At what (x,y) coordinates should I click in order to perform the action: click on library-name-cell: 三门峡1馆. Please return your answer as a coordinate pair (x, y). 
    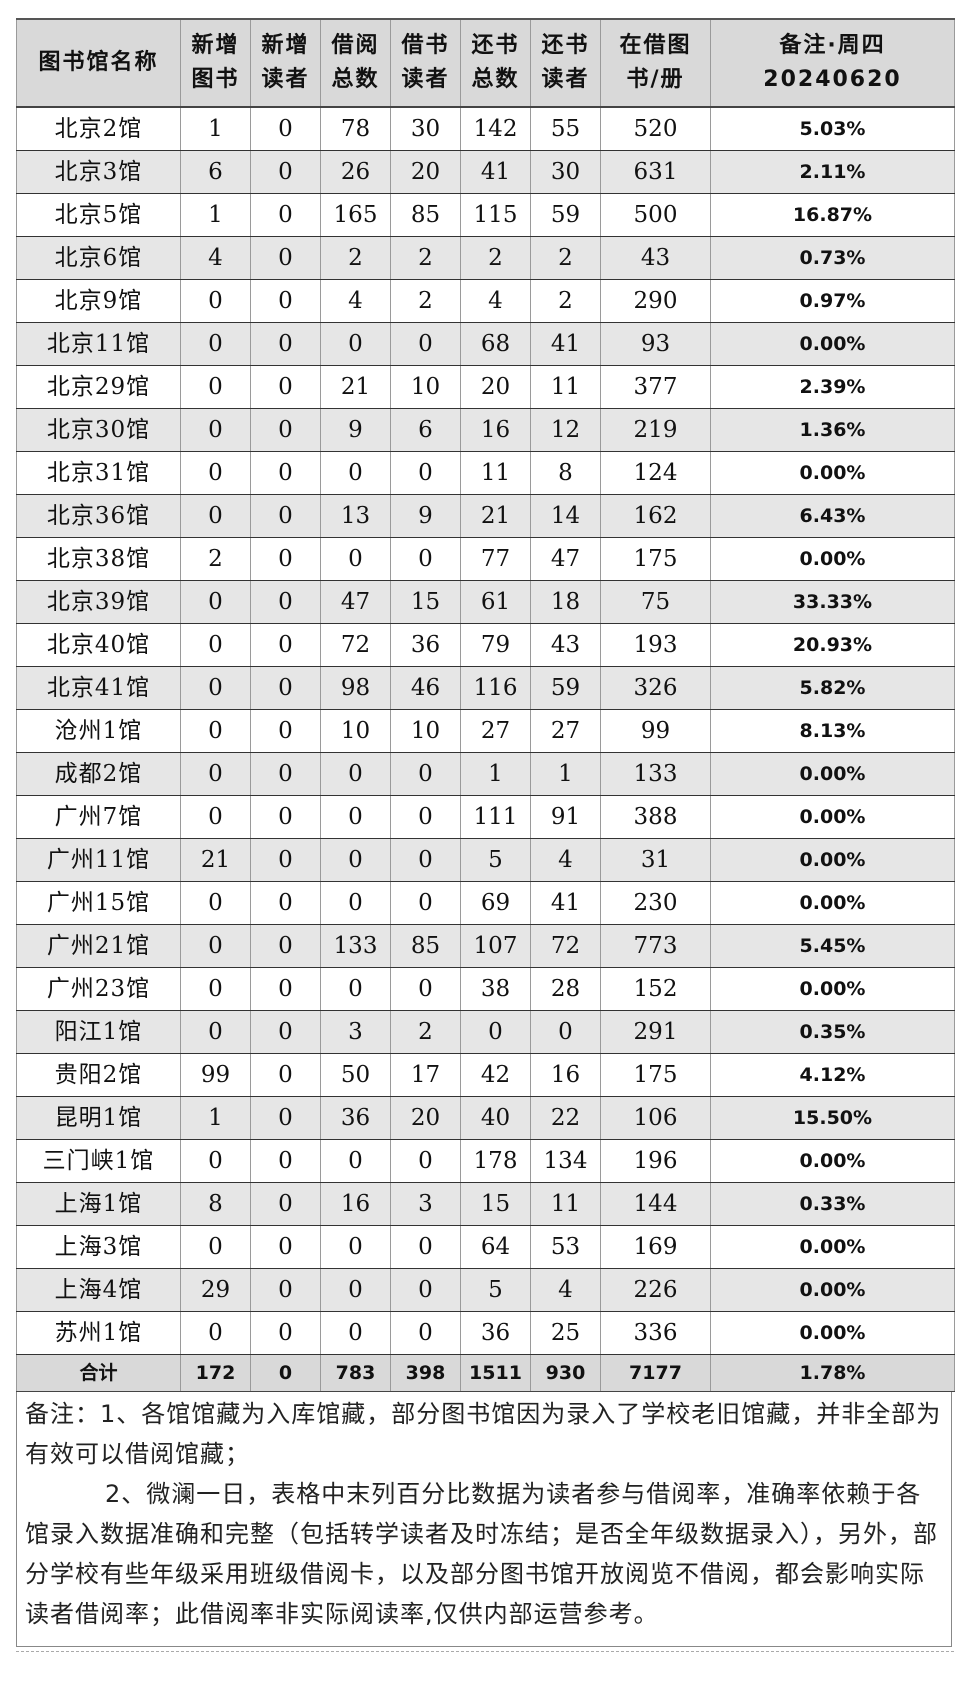
    Looking at the image, I should click on (98, 1161).